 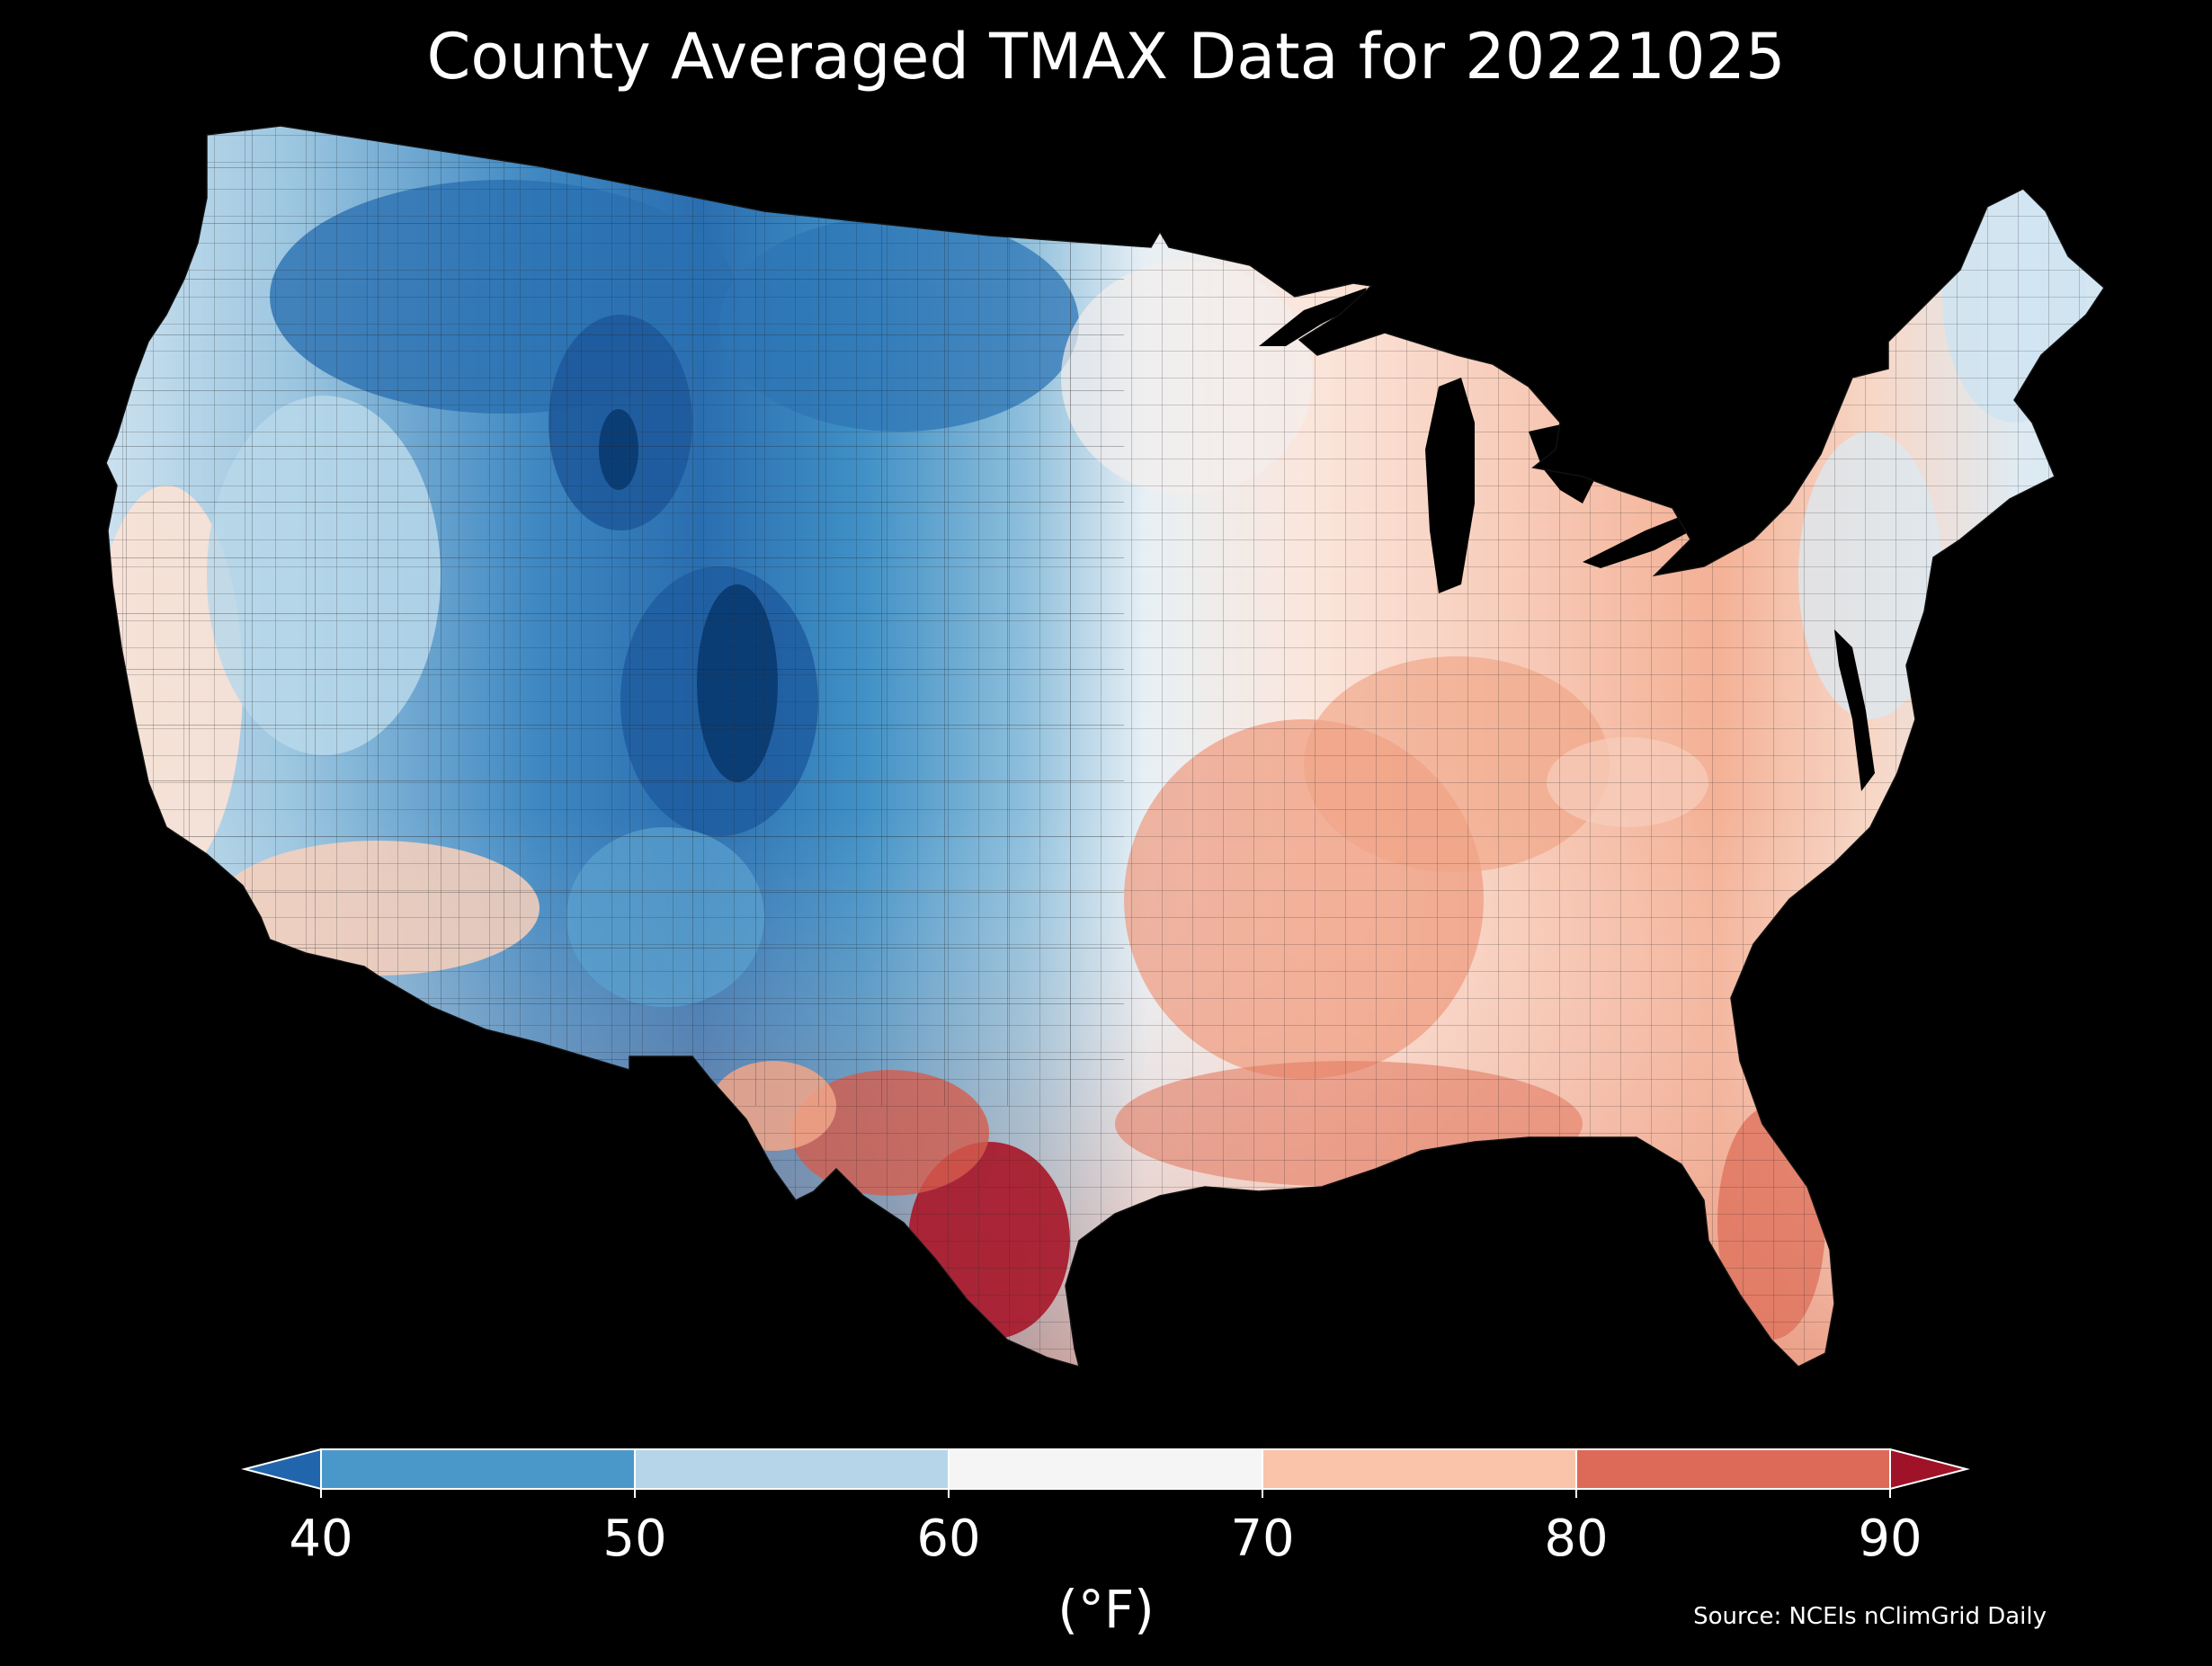 I want to click on colorbar-tick-label: 40, so click(x=321, y=1539).